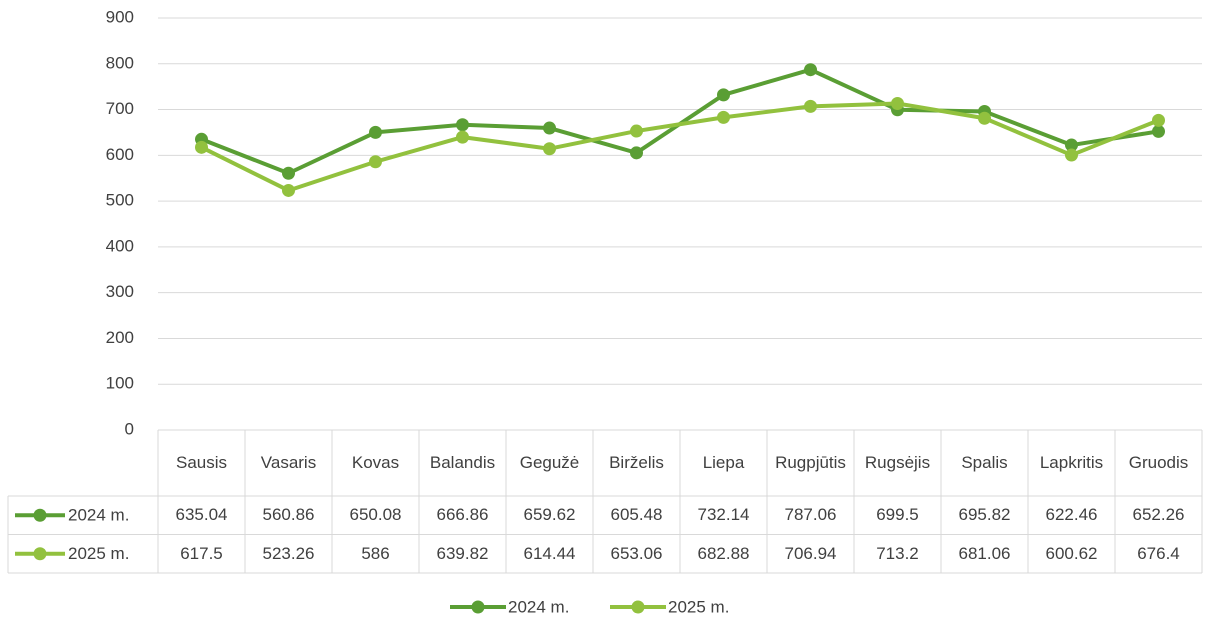 The height and width of the screenshot is (621, 1214). Describe the element at coordinates (120, 245) in the screenshot. I see `y-tick-label: 400` at that location.